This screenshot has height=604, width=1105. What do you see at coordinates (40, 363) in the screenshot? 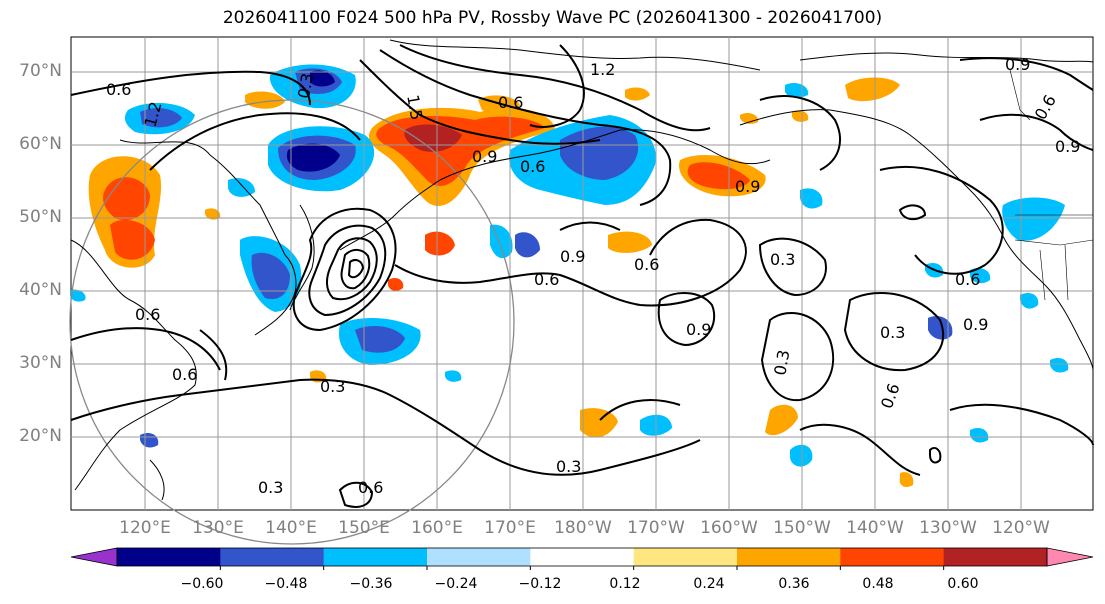
I see `lat-label: 30°N` at bounding box center [40, 363].